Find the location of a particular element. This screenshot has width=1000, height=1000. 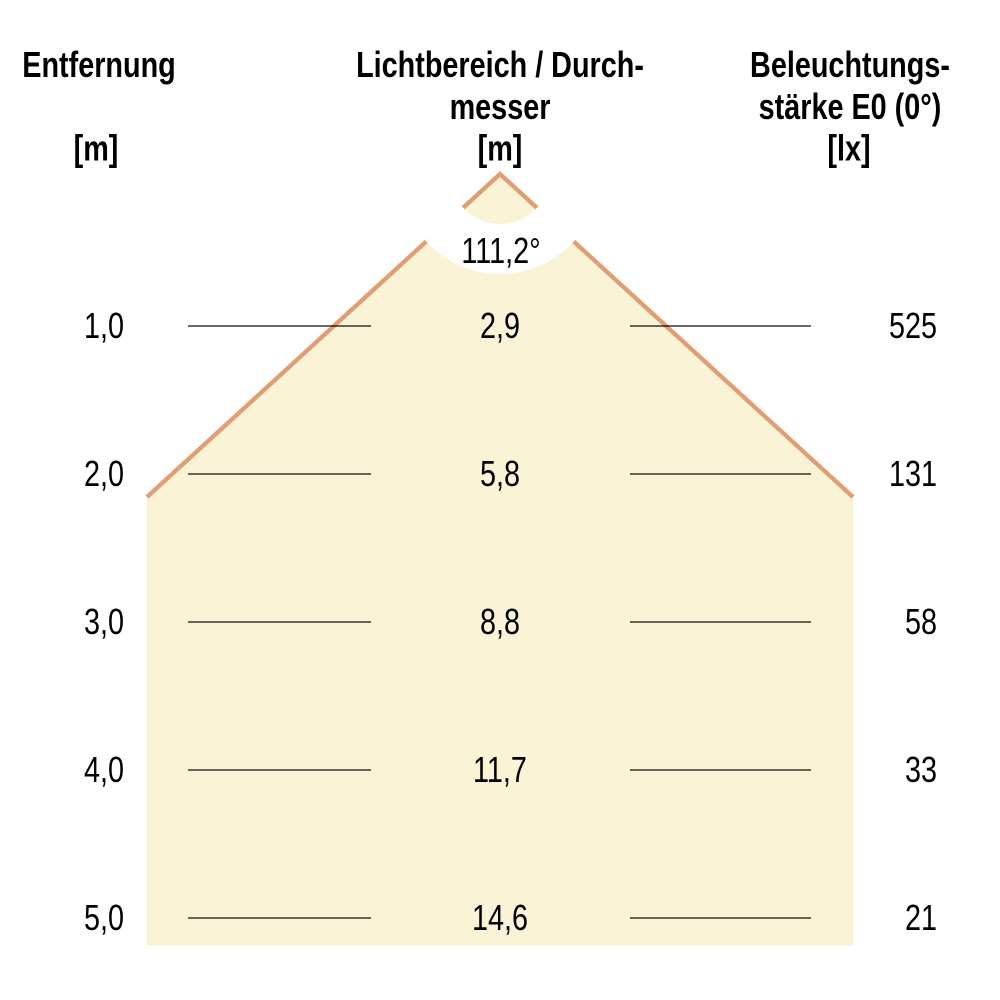

svg-text: 111,2° is located at coordinates (500, 250).